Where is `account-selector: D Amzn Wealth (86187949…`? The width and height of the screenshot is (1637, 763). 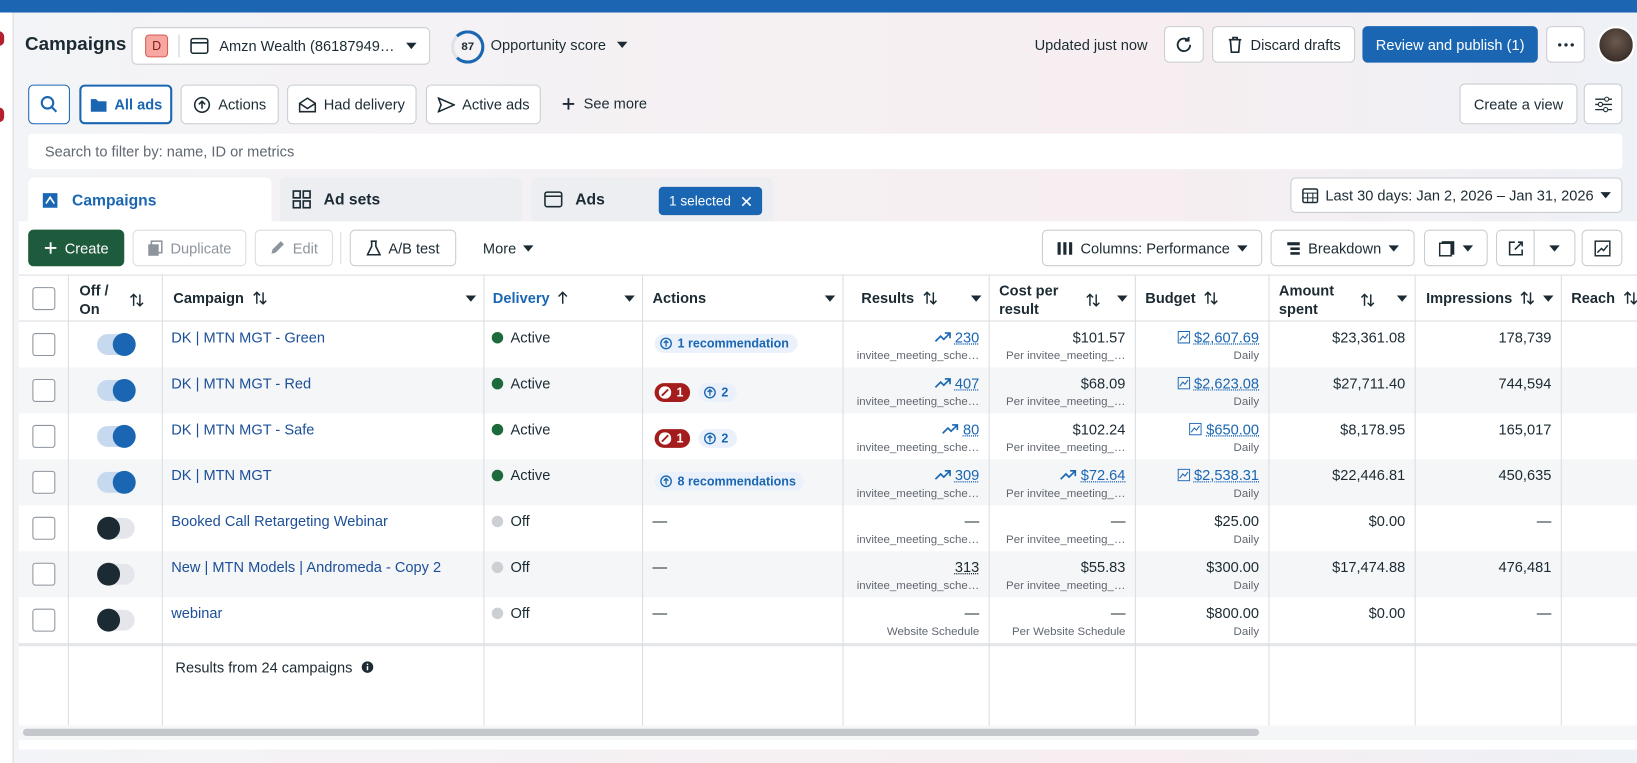 account-selector: D Amzn Wealth (86187949… is located at coordinates (281, 46).